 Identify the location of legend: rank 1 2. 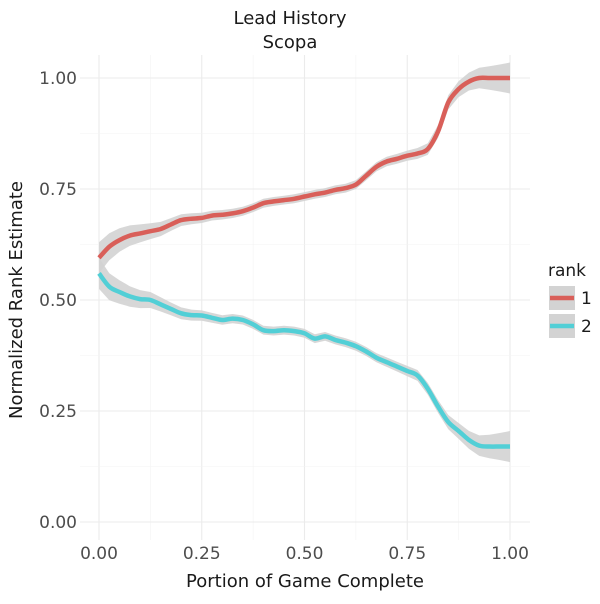
(570, 299).